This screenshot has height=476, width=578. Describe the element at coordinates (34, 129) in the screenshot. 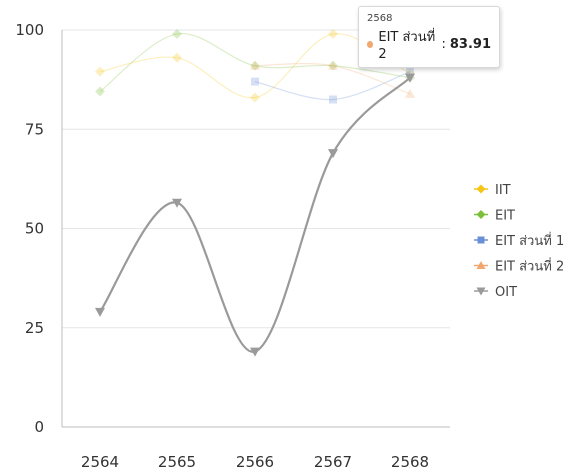

I see `y-tick-label: 75` at that location.